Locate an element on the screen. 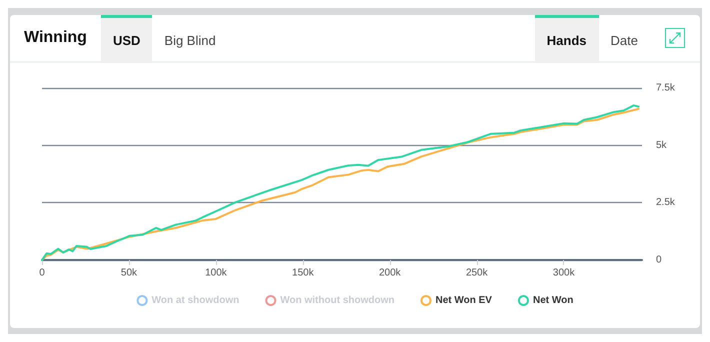 This screenshot has width=710, height=342. x-tick-label: 150k is located at coordinates (303, 273).